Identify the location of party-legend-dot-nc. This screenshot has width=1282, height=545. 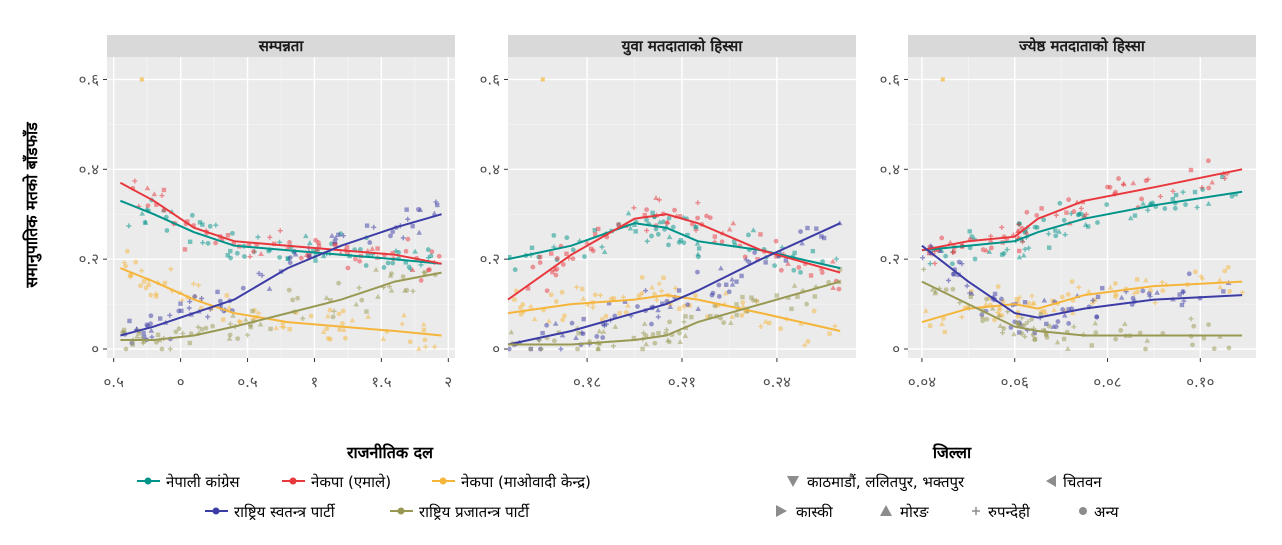
(148, 481).